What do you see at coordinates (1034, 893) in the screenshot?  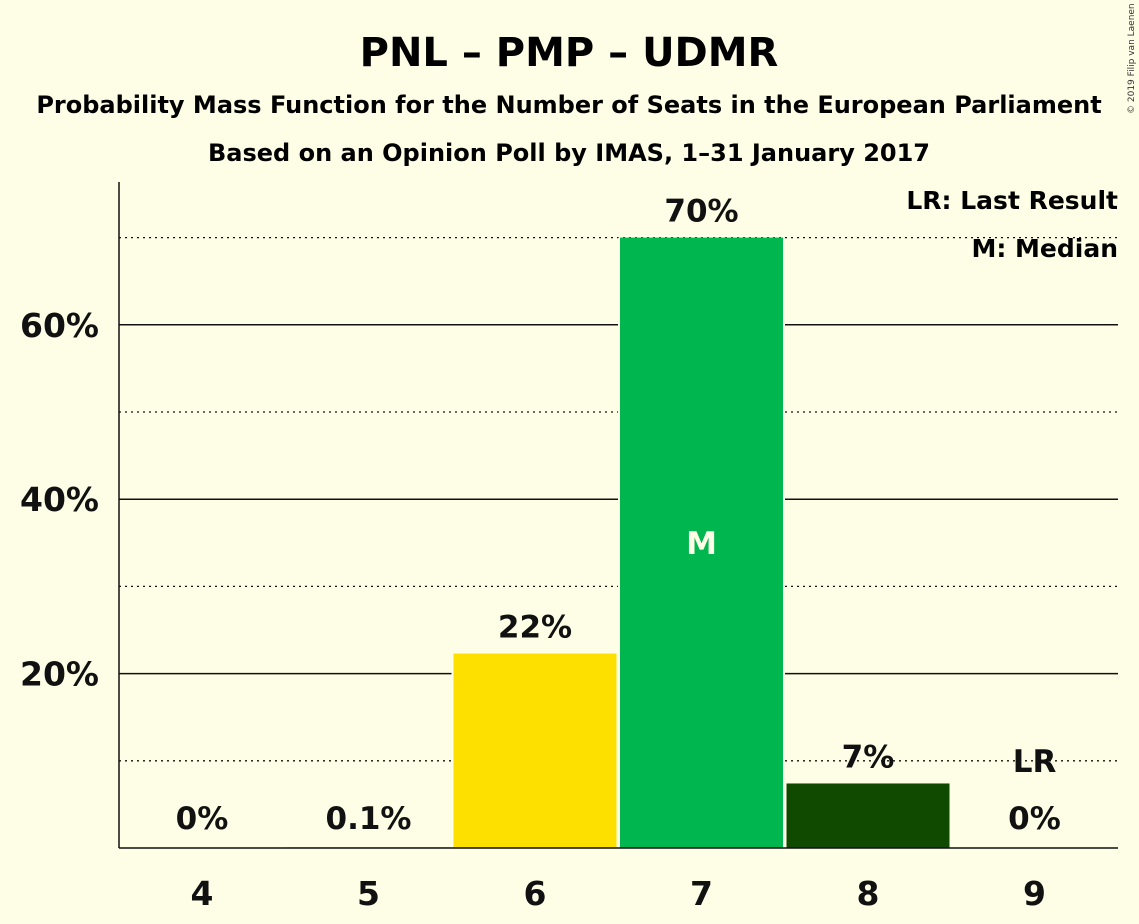 I see `x-tick-label-9: 9` at bounding box center [1034, 893].